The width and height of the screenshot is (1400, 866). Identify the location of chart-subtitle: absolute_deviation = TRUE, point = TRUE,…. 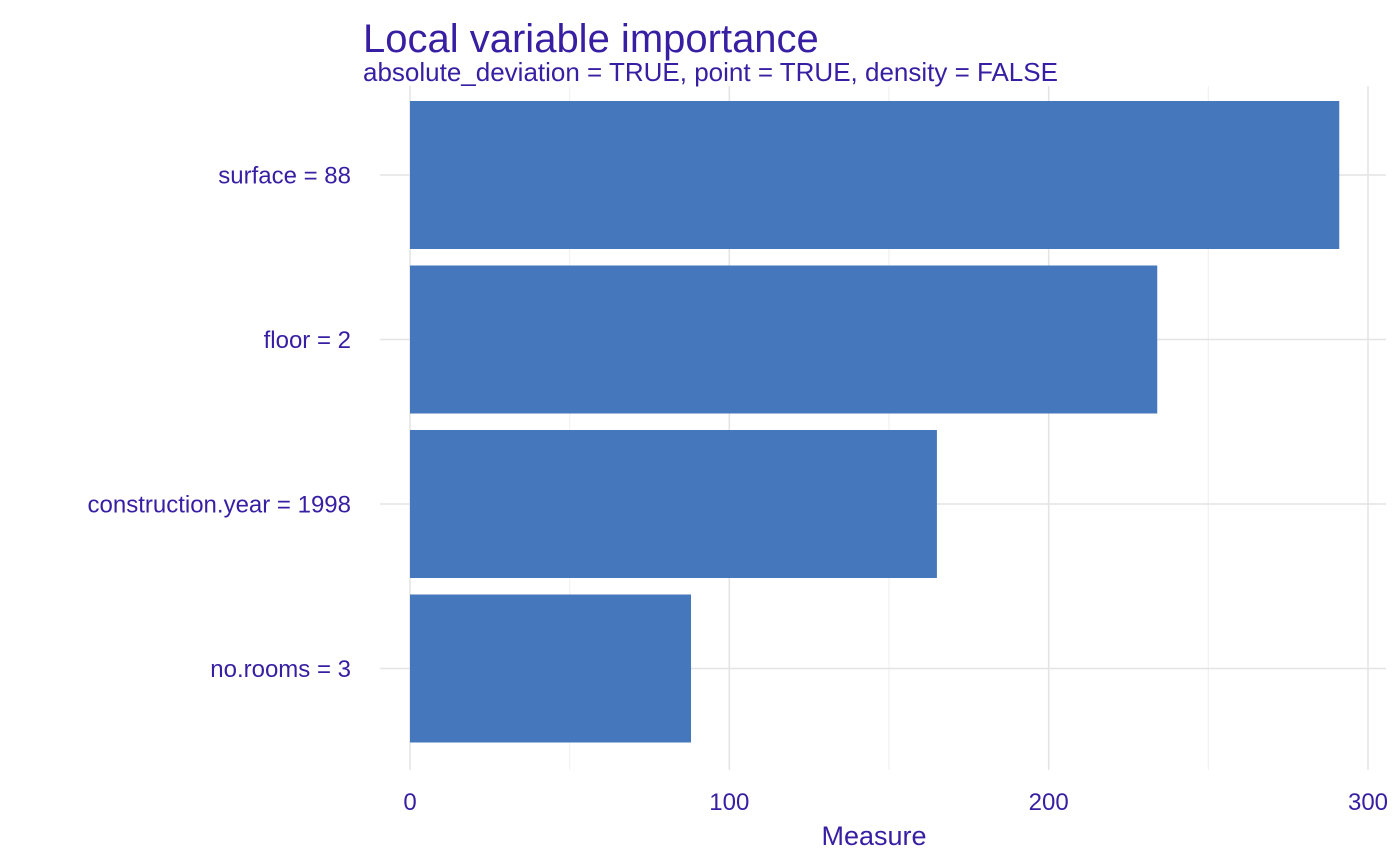
(710, 72).